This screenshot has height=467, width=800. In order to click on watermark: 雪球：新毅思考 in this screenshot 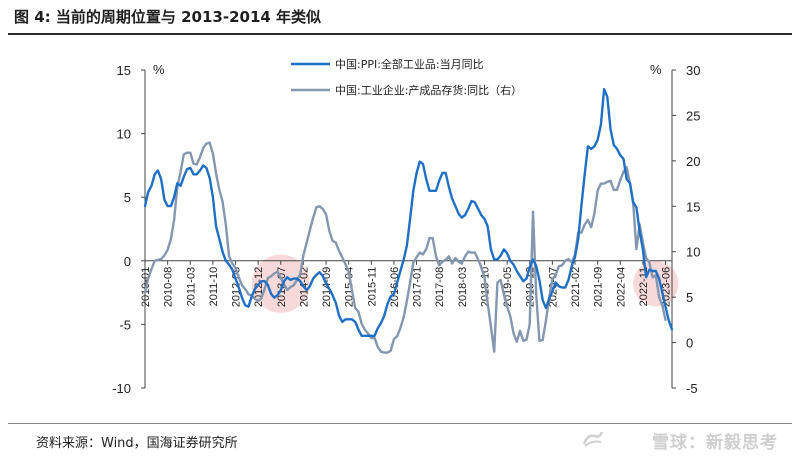, I will do `click(715, 443)`.